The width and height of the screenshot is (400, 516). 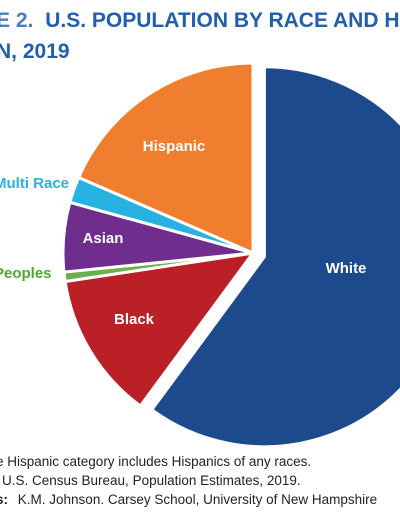 What do you see at coordinates (159, 329) in the screenshot?
I see `pie-slice-black` at bounding box center [159, 329].